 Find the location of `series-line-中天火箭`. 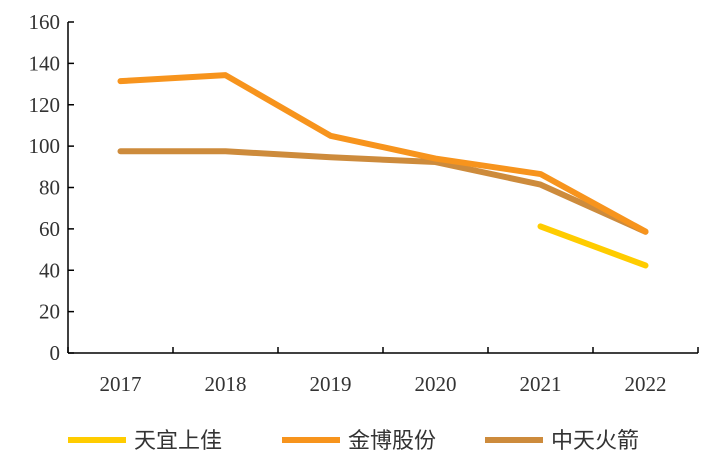

series-line-中天火箭 is located at coordinates (383, 191).